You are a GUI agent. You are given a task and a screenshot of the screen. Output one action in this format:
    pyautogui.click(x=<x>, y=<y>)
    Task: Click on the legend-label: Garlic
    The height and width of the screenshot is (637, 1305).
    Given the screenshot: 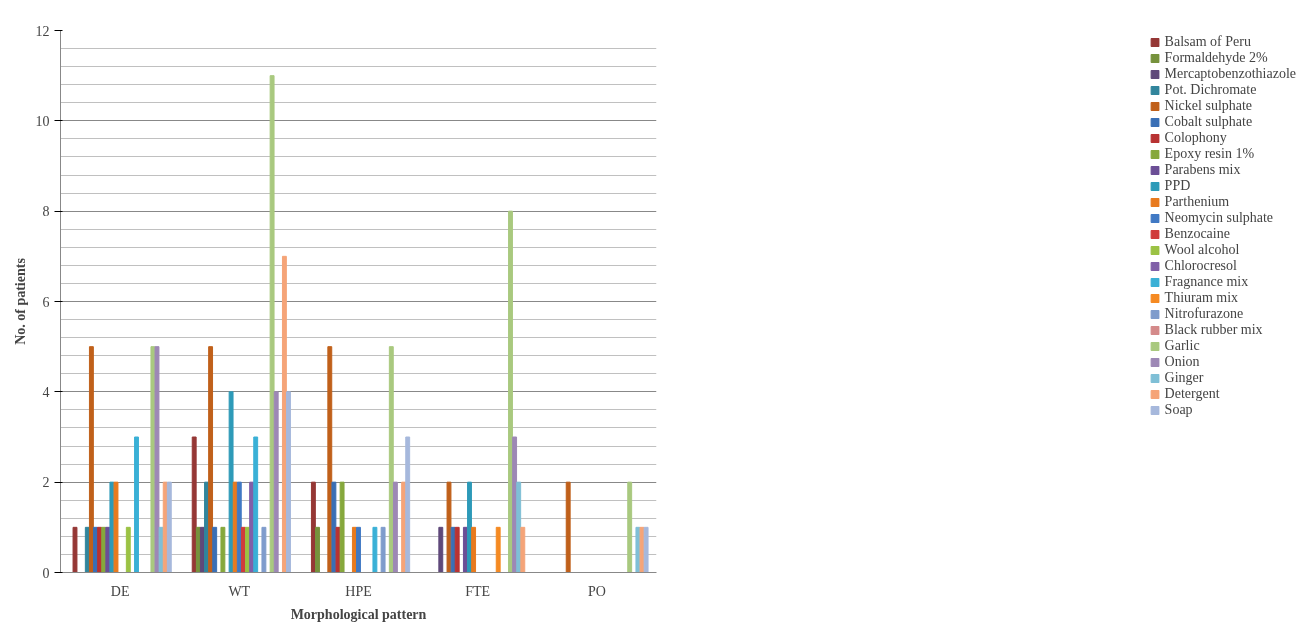 What is the action you would take?
    pyautogui.click(x=1182, y=346)
    